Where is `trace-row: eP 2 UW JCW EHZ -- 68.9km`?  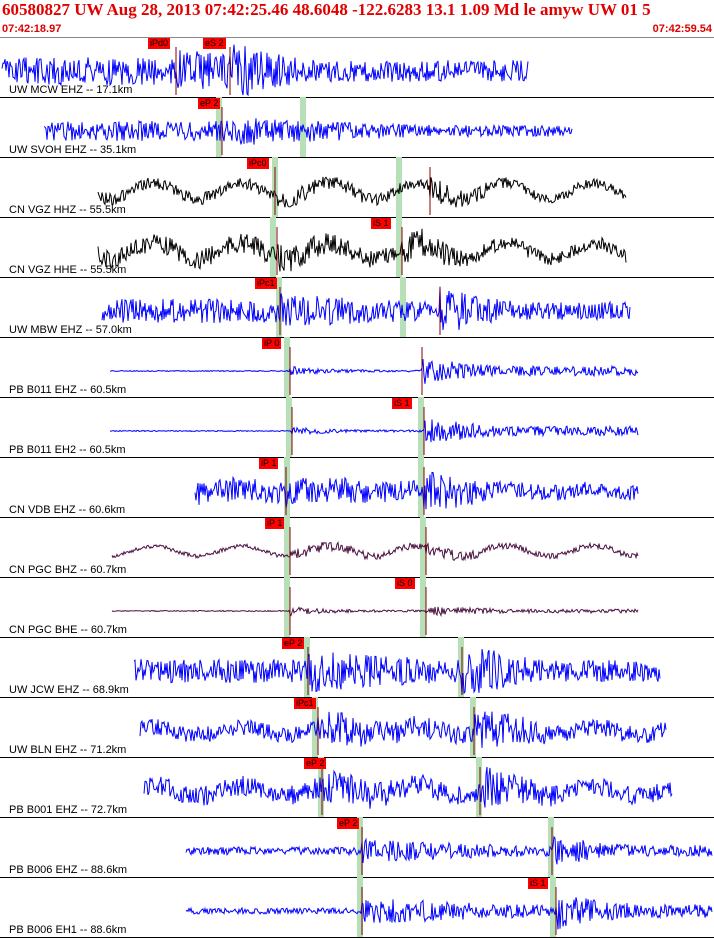
trace-row: eP 2 UW JCW EHZ -- 68.9km is located at coordinates (357, 667).